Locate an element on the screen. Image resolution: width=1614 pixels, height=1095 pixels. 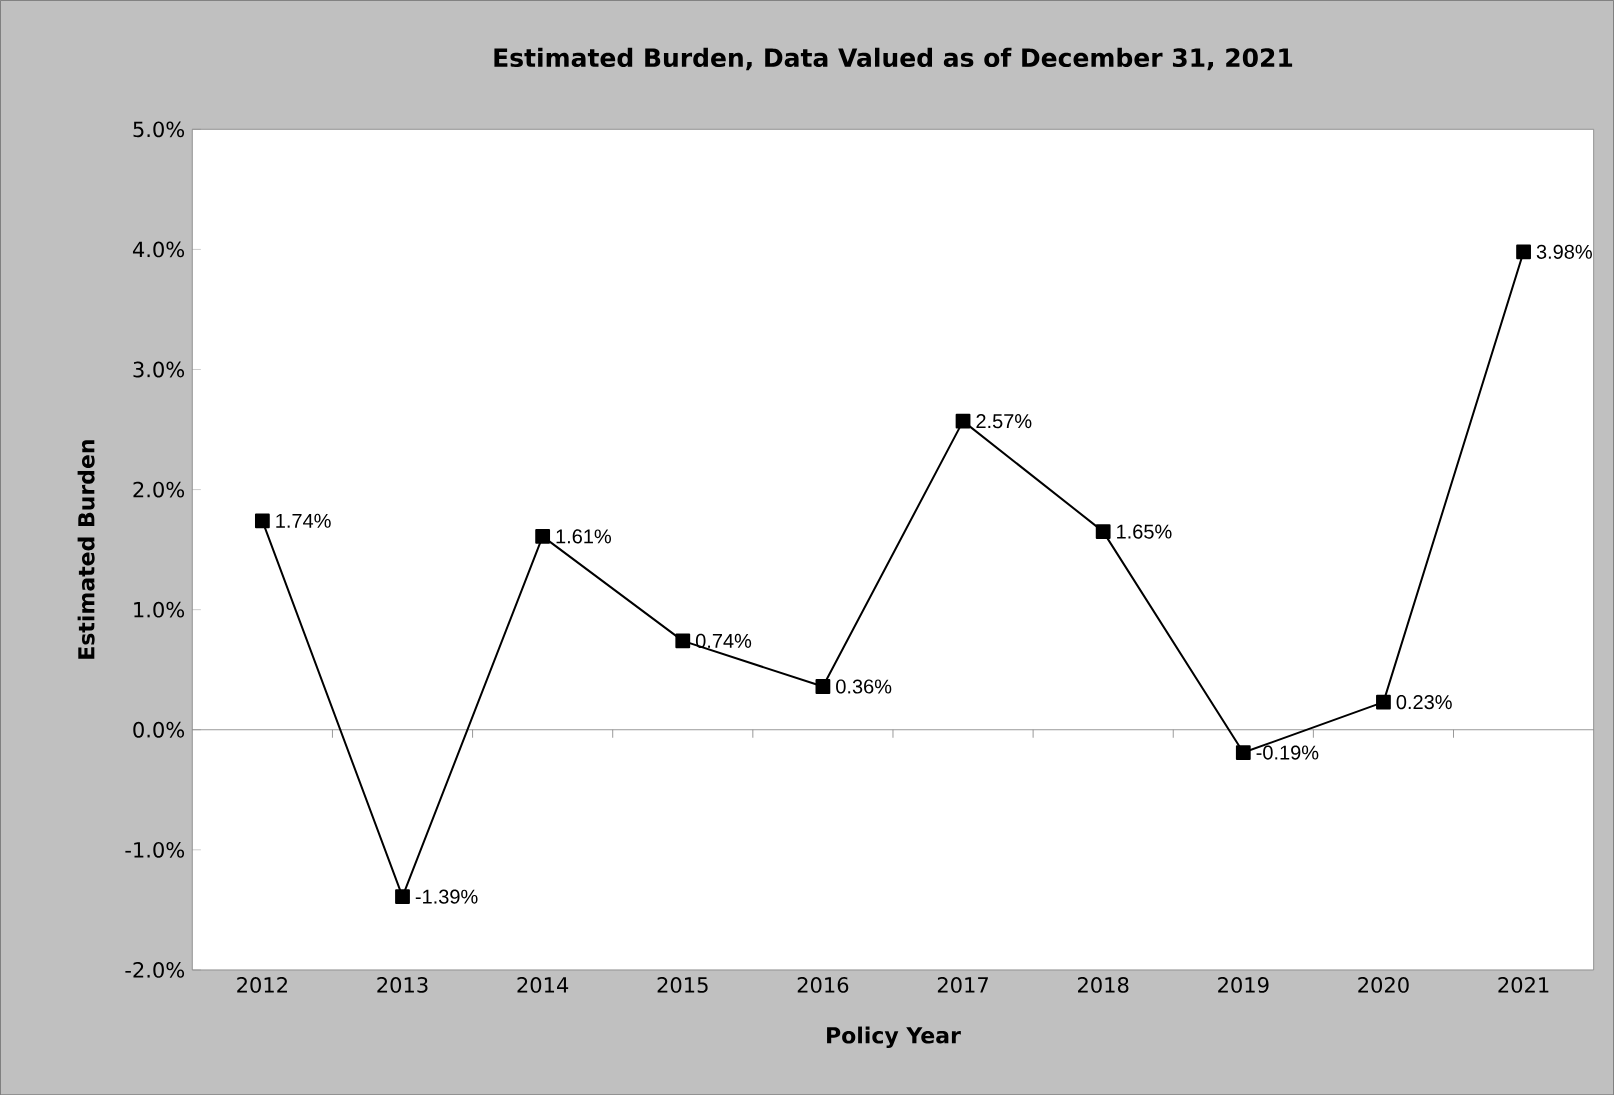
y-axis-title: Estimated Burden is located at coordinates (86, 549).